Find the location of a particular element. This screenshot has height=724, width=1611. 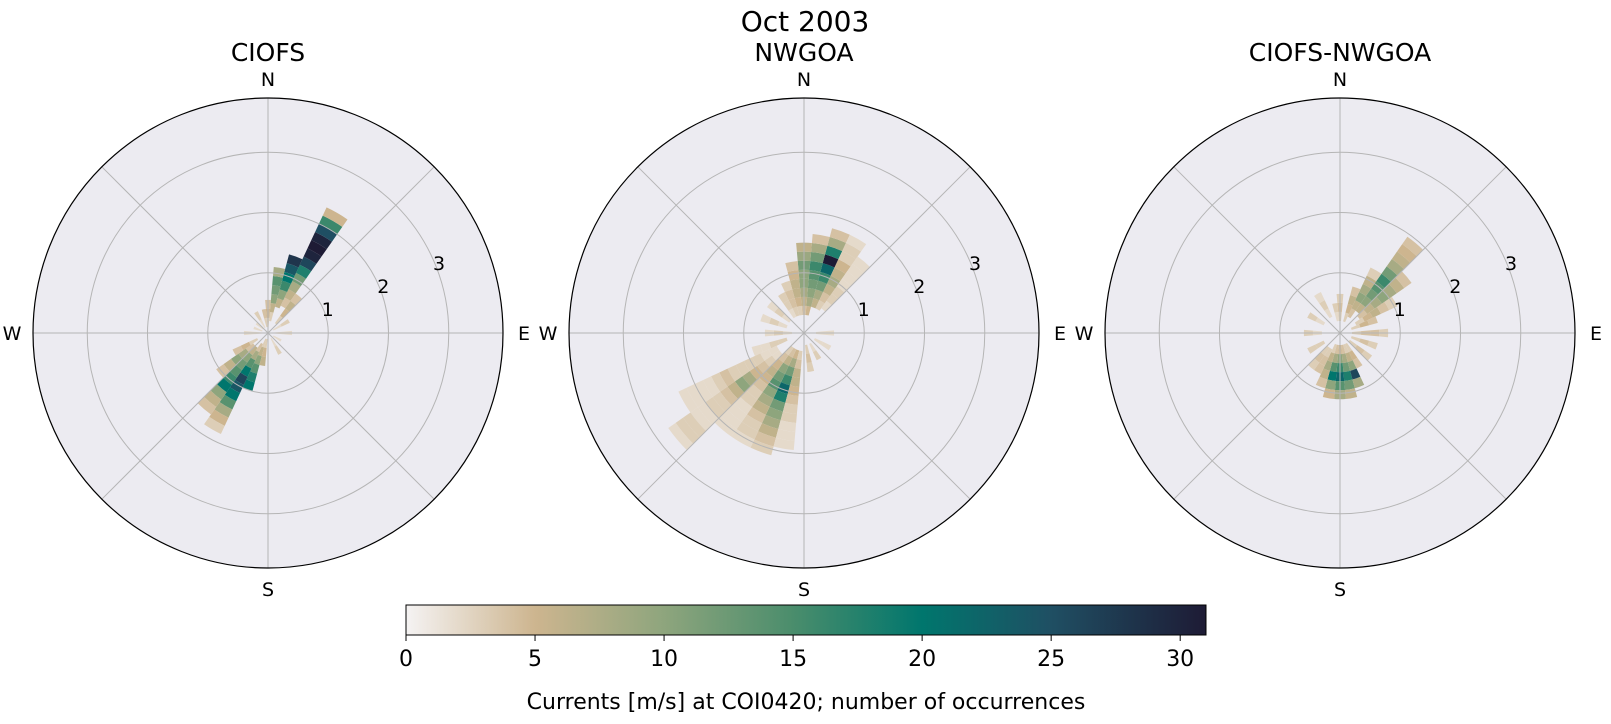

angular-gridline is located at coordinates (721, 416).